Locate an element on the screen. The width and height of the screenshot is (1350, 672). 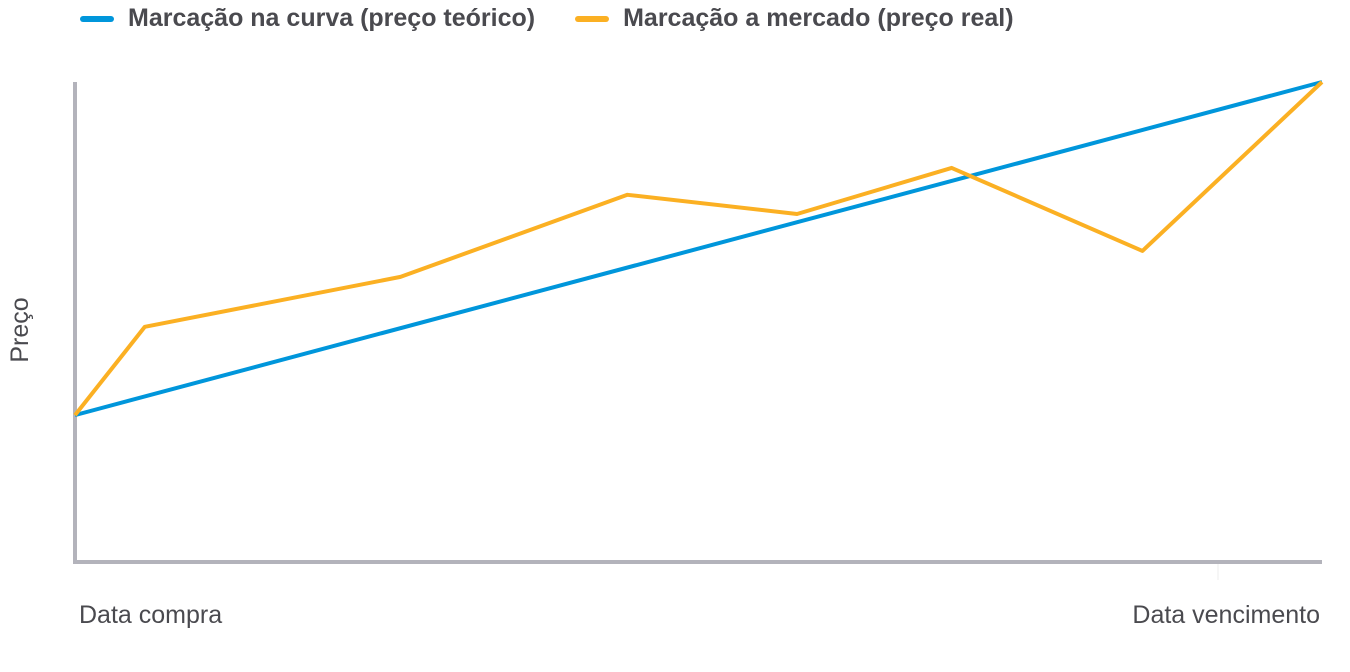
legend-item-mercado: Marcação a mercado (preço real) is located at coordinates (794, 18).